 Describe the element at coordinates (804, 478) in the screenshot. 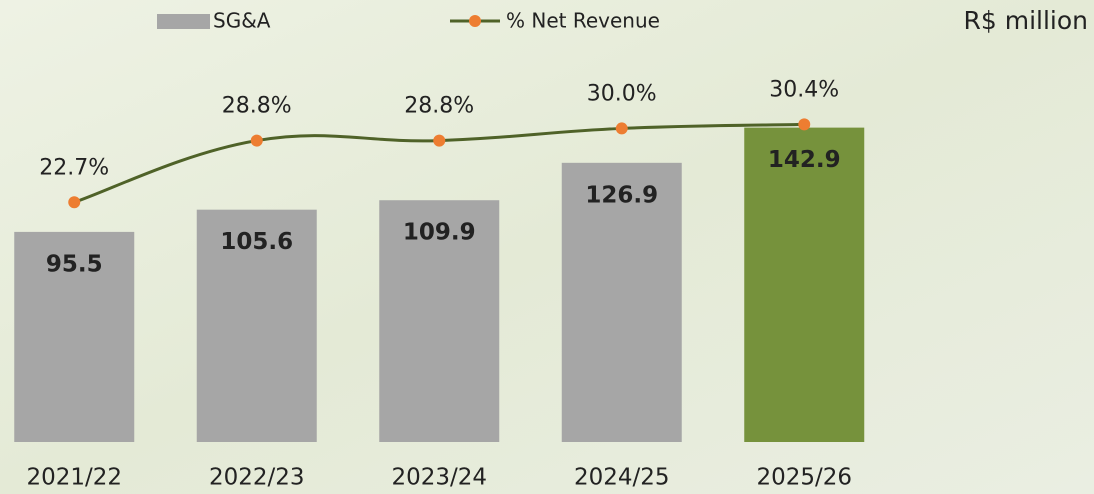

I see `x-tick-label: 2025/26` at that location.